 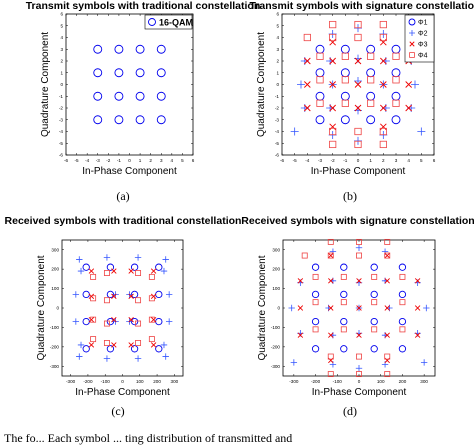 What do you see at coordinates (61, 131) in the screenshot?
I see `y-tick-label: -4` at bounding box center [61, 131].